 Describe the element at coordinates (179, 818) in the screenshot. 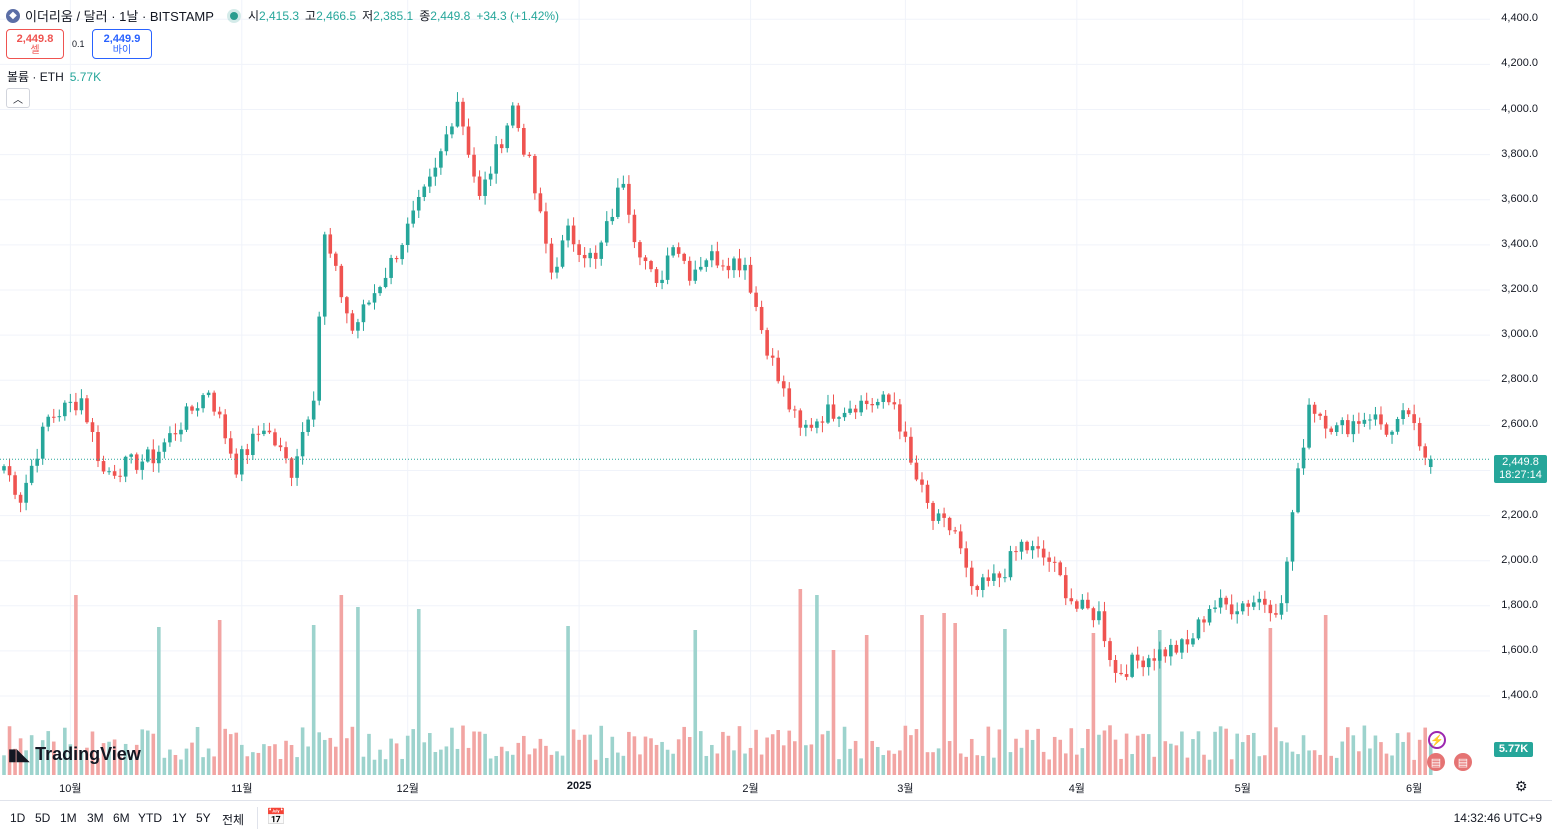

I see `timeframe-button: 1Y` at that location.